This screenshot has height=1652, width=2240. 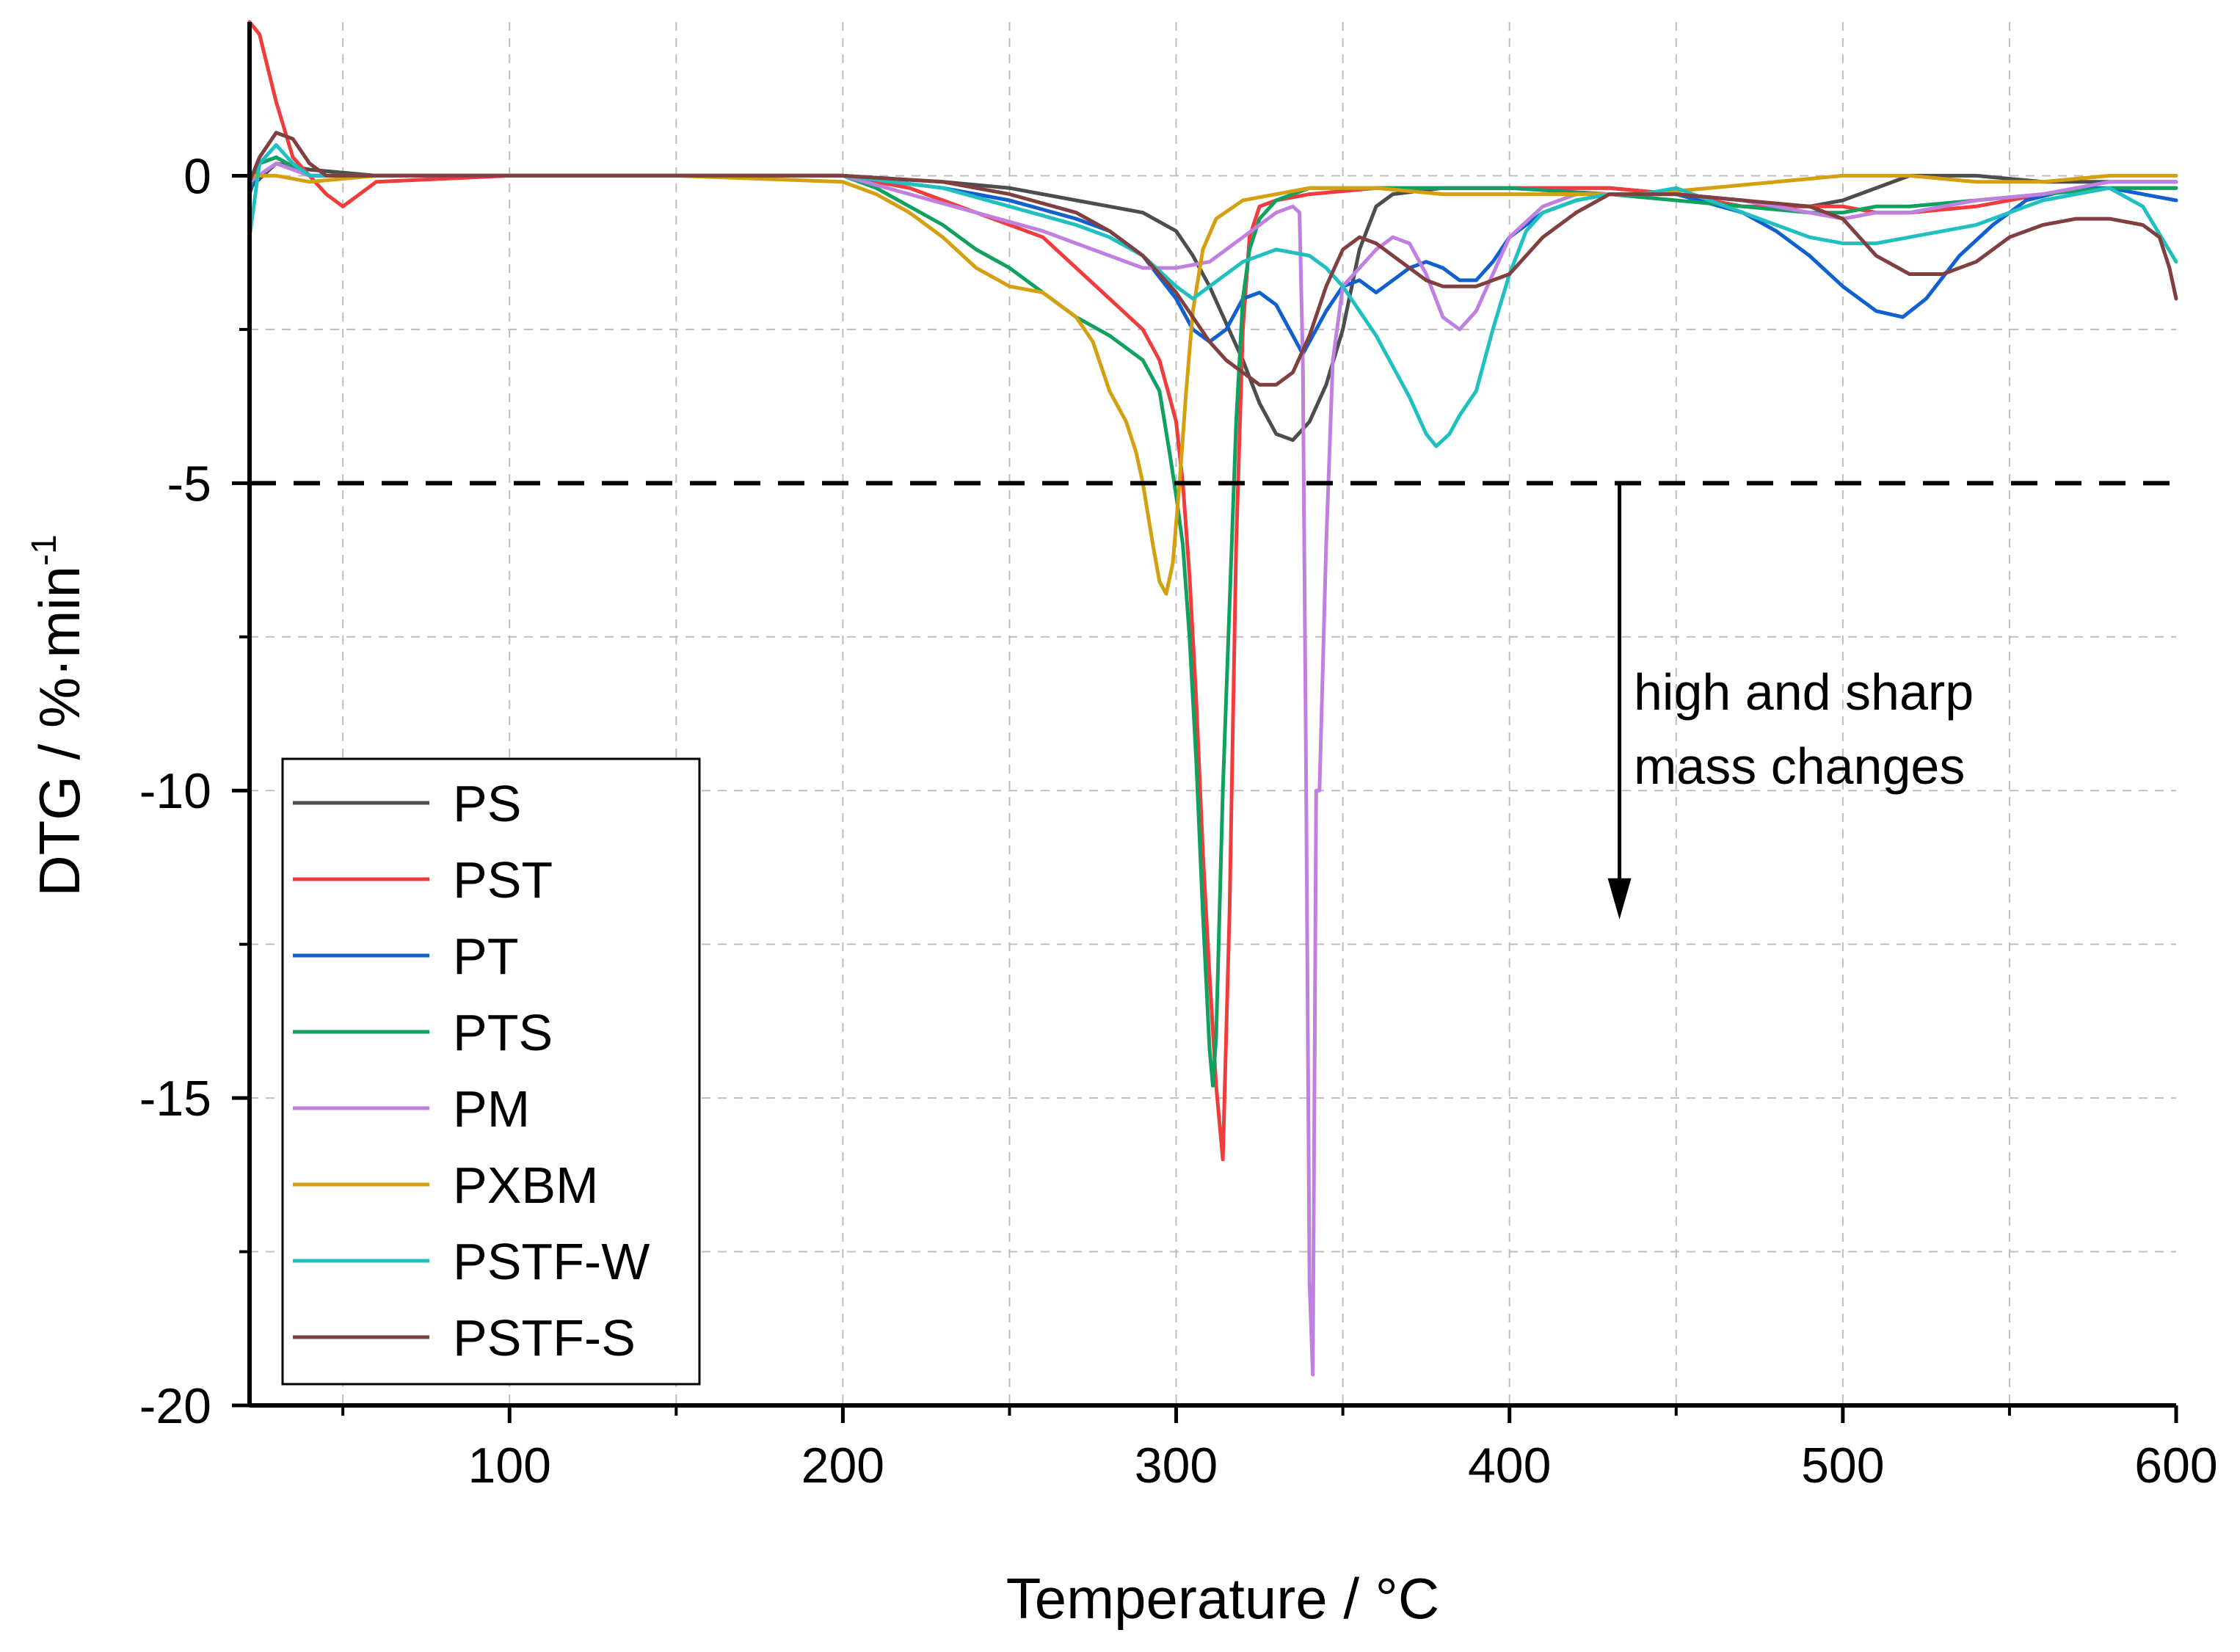 What do you see at coordinates (189, 484) in the screenshot?
I see `y-tick-label: -5` at bounding box center [189, 484].